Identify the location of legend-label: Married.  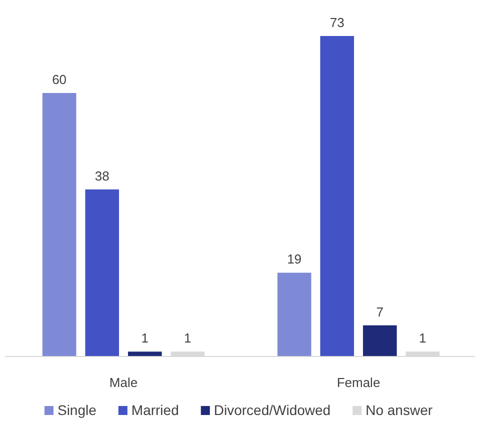
(155, 410).